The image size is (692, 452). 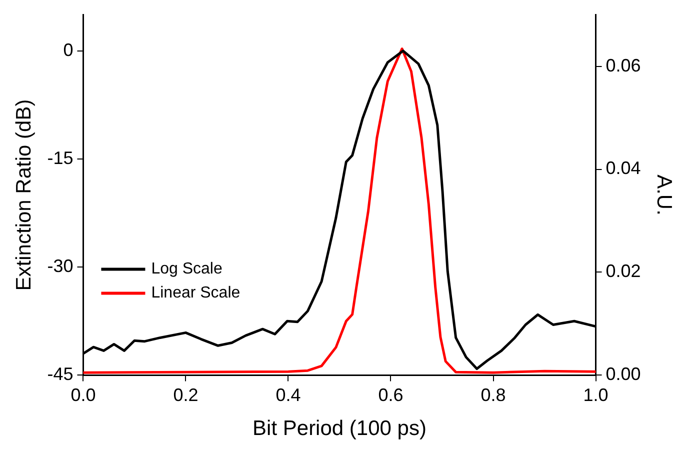 I want to click on y-axis-title: Extinction Ratio (dB), so click(x=24, y=195).